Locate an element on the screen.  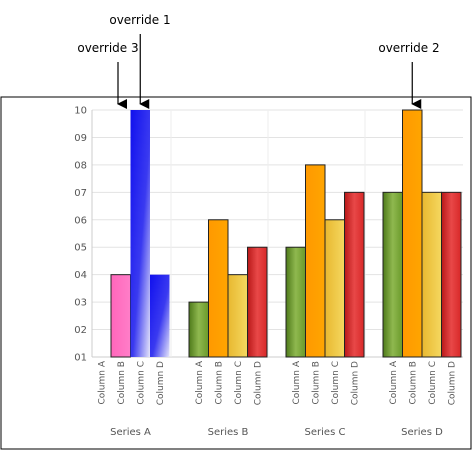
y-tick-label: 07 is located at coordinates (80, 193).